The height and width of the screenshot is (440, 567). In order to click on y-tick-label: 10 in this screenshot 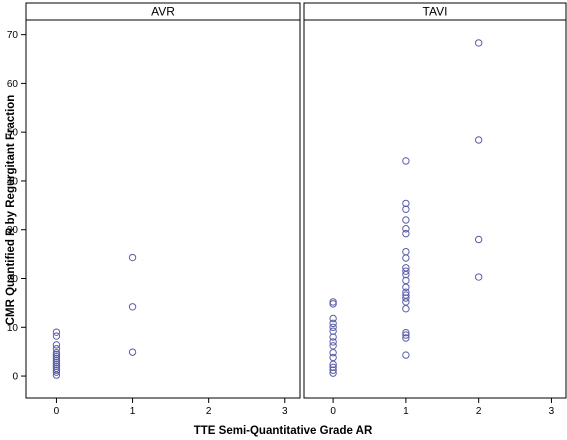, I will do `click(13, 328)`.